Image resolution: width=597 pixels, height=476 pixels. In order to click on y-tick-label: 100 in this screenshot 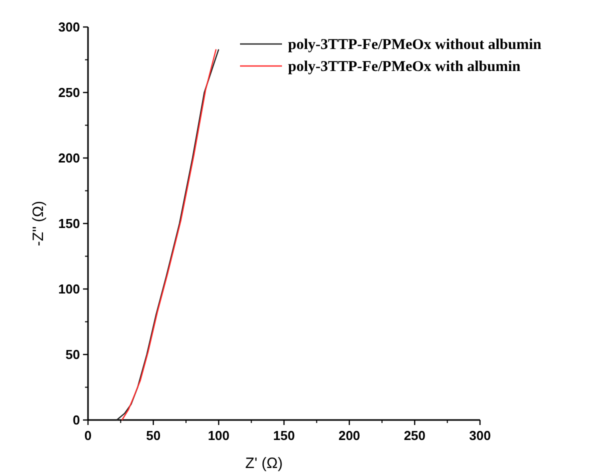, I will do `click(69, 289)`.